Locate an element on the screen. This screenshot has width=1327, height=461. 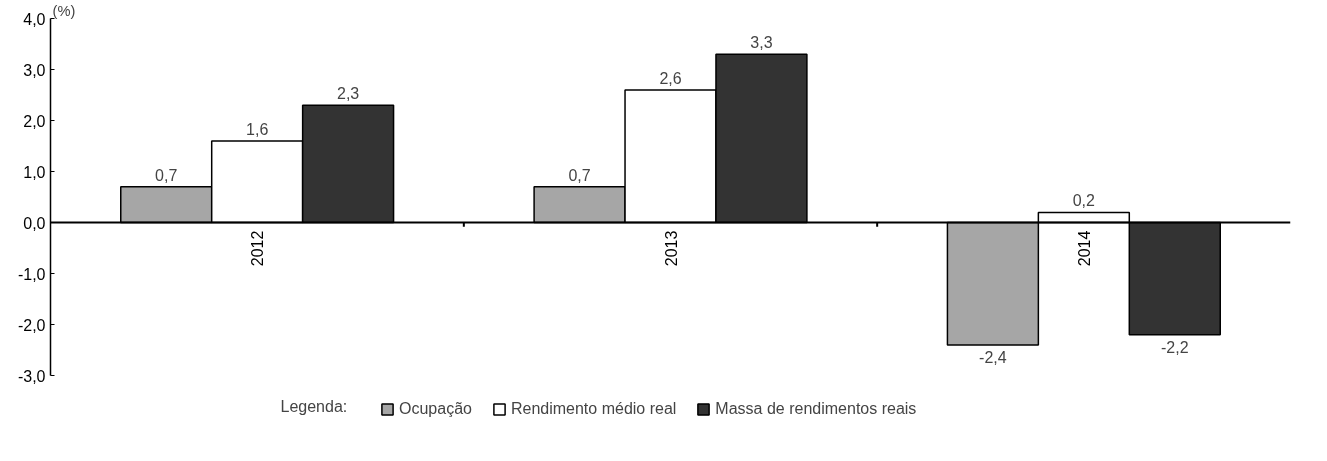
y-tick-label: 4,0 is located at coordinates (34, 19).